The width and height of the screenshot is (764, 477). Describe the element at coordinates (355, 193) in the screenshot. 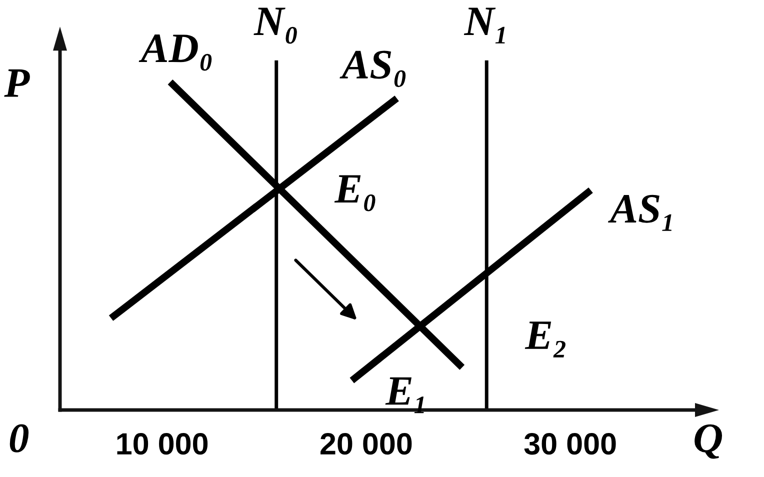

I see `annotation: E₀` at that location.